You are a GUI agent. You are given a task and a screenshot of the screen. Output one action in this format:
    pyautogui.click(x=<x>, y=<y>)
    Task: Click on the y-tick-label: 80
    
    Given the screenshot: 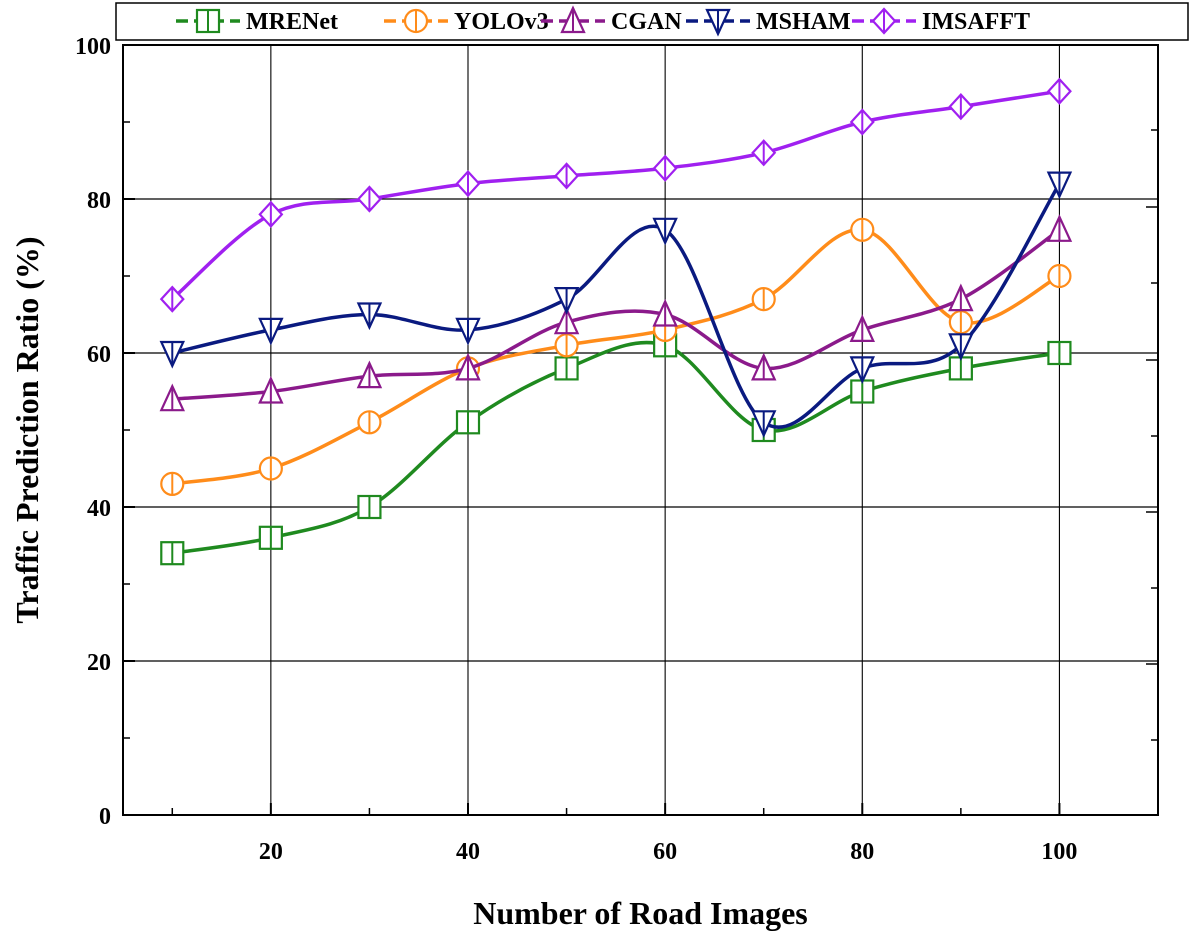 What is the action you would take?
    pyautogui.click(x=99, y=201)
    